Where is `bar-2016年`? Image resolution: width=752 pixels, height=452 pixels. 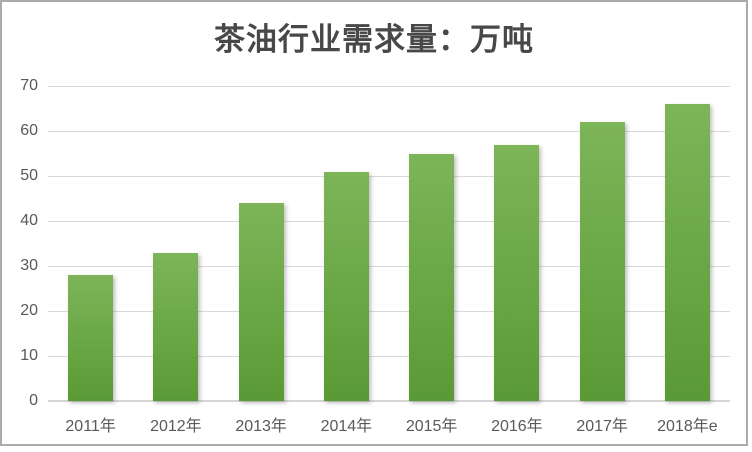
bar-2016年 is located at coordinates (517, 272).